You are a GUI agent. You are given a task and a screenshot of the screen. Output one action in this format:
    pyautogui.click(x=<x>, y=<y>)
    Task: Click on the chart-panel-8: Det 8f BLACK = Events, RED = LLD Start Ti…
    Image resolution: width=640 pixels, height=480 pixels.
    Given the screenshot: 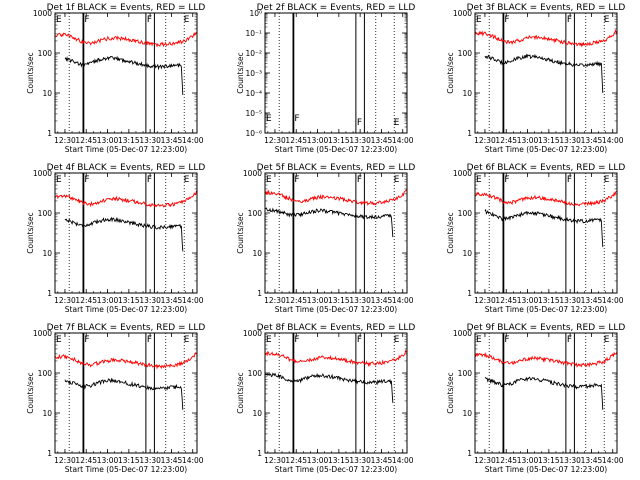 What is the action you would take?
    pyautogui.click(x=325, y=398)
    